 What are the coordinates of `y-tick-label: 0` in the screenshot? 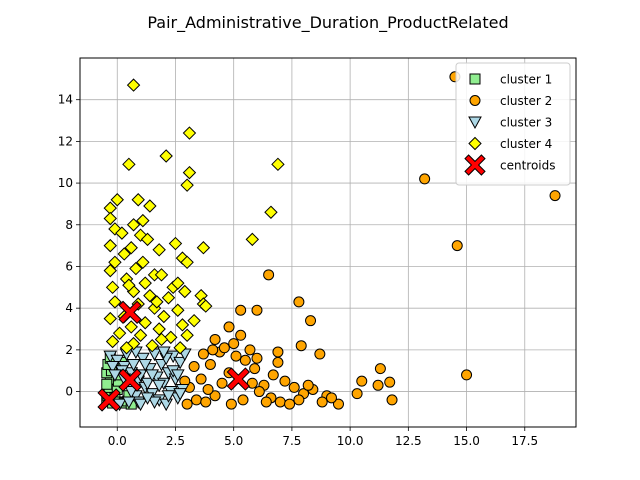 It's located at (69, 392).